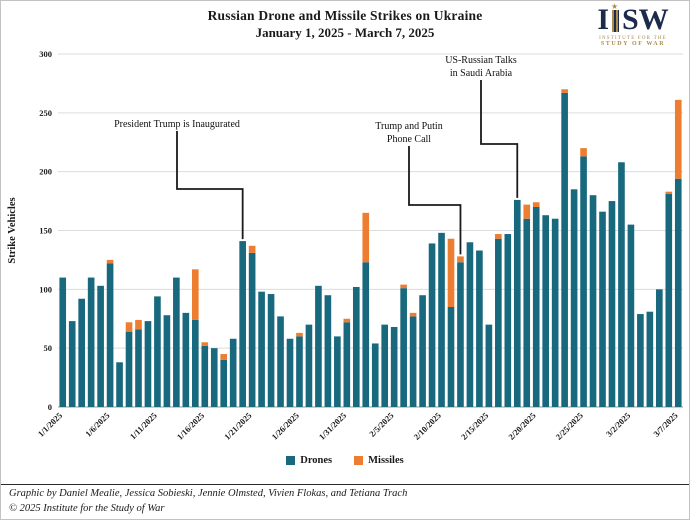  Describe the element at coordinates (195, 294) in the screenshot. I see `bar-missiles-1/15/2025` at that location.